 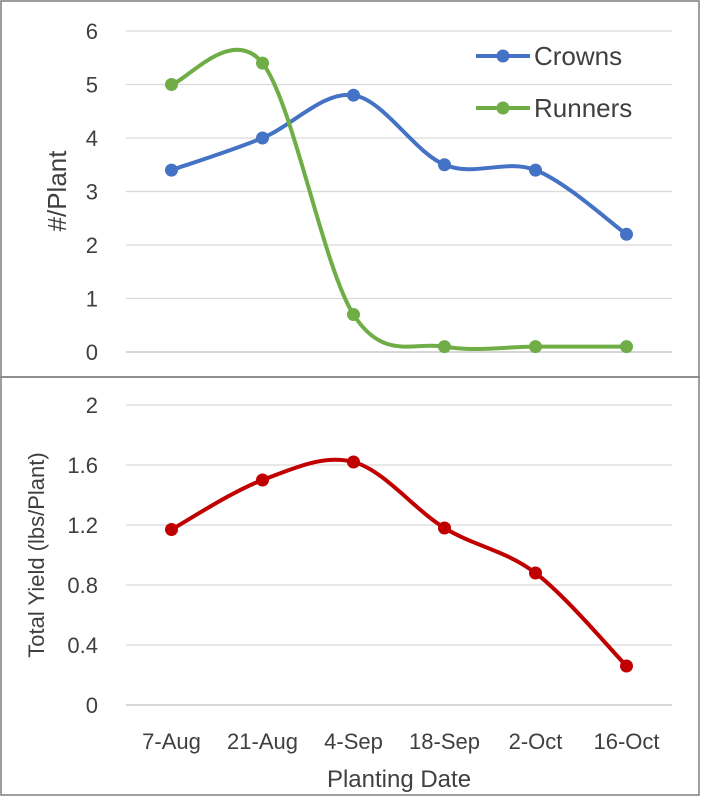 What do you see at coordinates (578, 56) in the screenshot?
I see `legend-label: Crowns` at bounding box center [578, 56].